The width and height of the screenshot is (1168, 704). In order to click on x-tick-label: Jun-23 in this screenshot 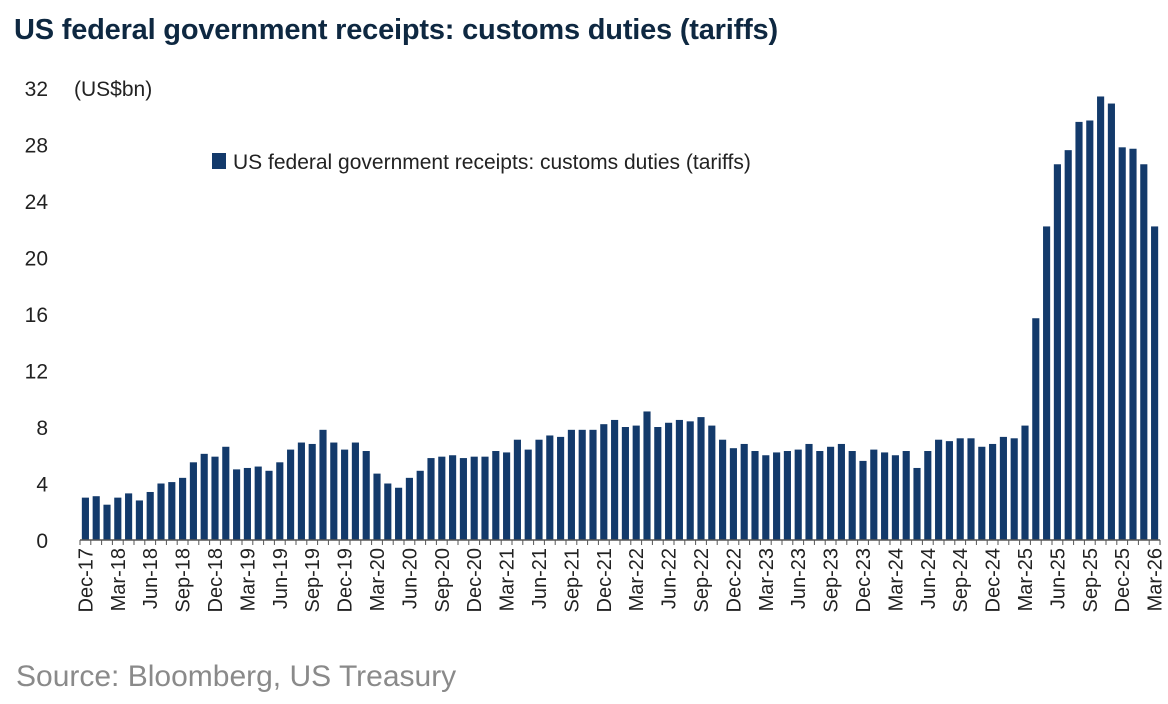, I will do `click(799, 578)`.